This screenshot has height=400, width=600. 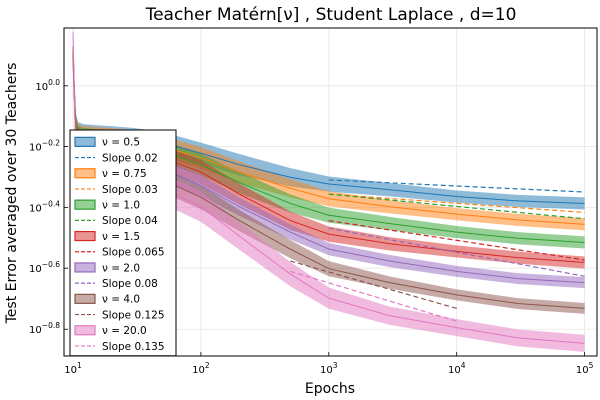 What do you see at coordinates (130, 221) in the screenshot?
I see `legend-label: Slope 0.04` at bounding box center [130, 221].